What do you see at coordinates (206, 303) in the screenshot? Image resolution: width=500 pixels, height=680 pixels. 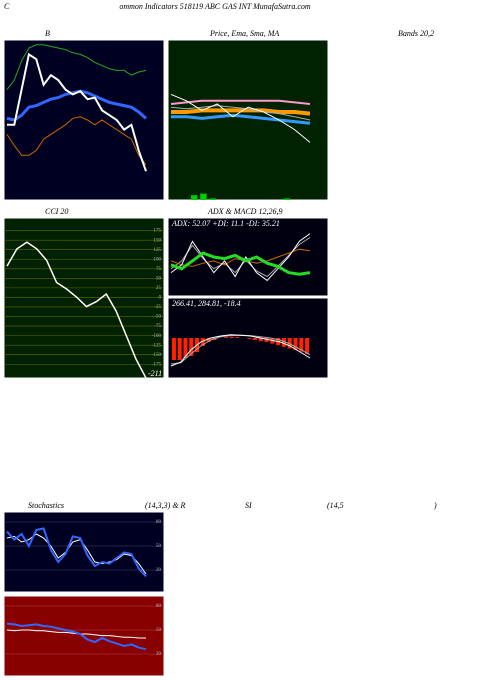 I see `panel-label: 266.41, 284.81, -18.4` at bounding box center [206, 303].